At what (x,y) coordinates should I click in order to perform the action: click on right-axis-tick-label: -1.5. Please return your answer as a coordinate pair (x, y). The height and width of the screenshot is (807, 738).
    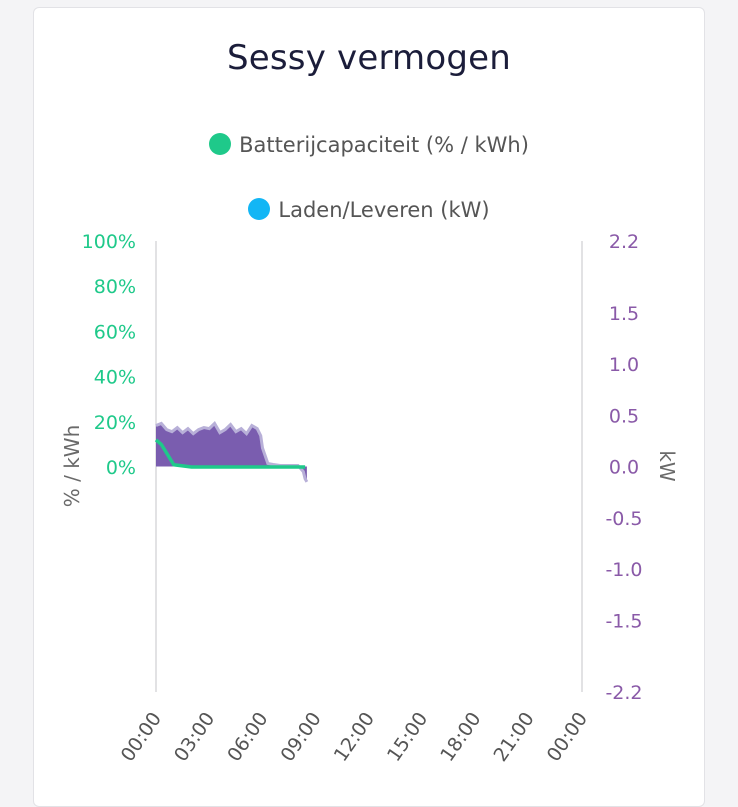
    Looking at the image, I should click on (623, 621).